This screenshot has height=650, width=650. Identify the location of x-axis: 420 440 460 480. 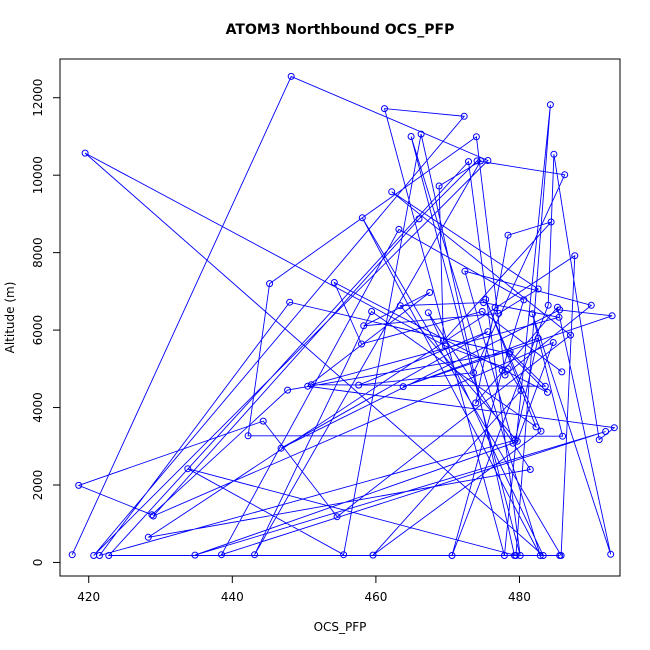
(304, 589).